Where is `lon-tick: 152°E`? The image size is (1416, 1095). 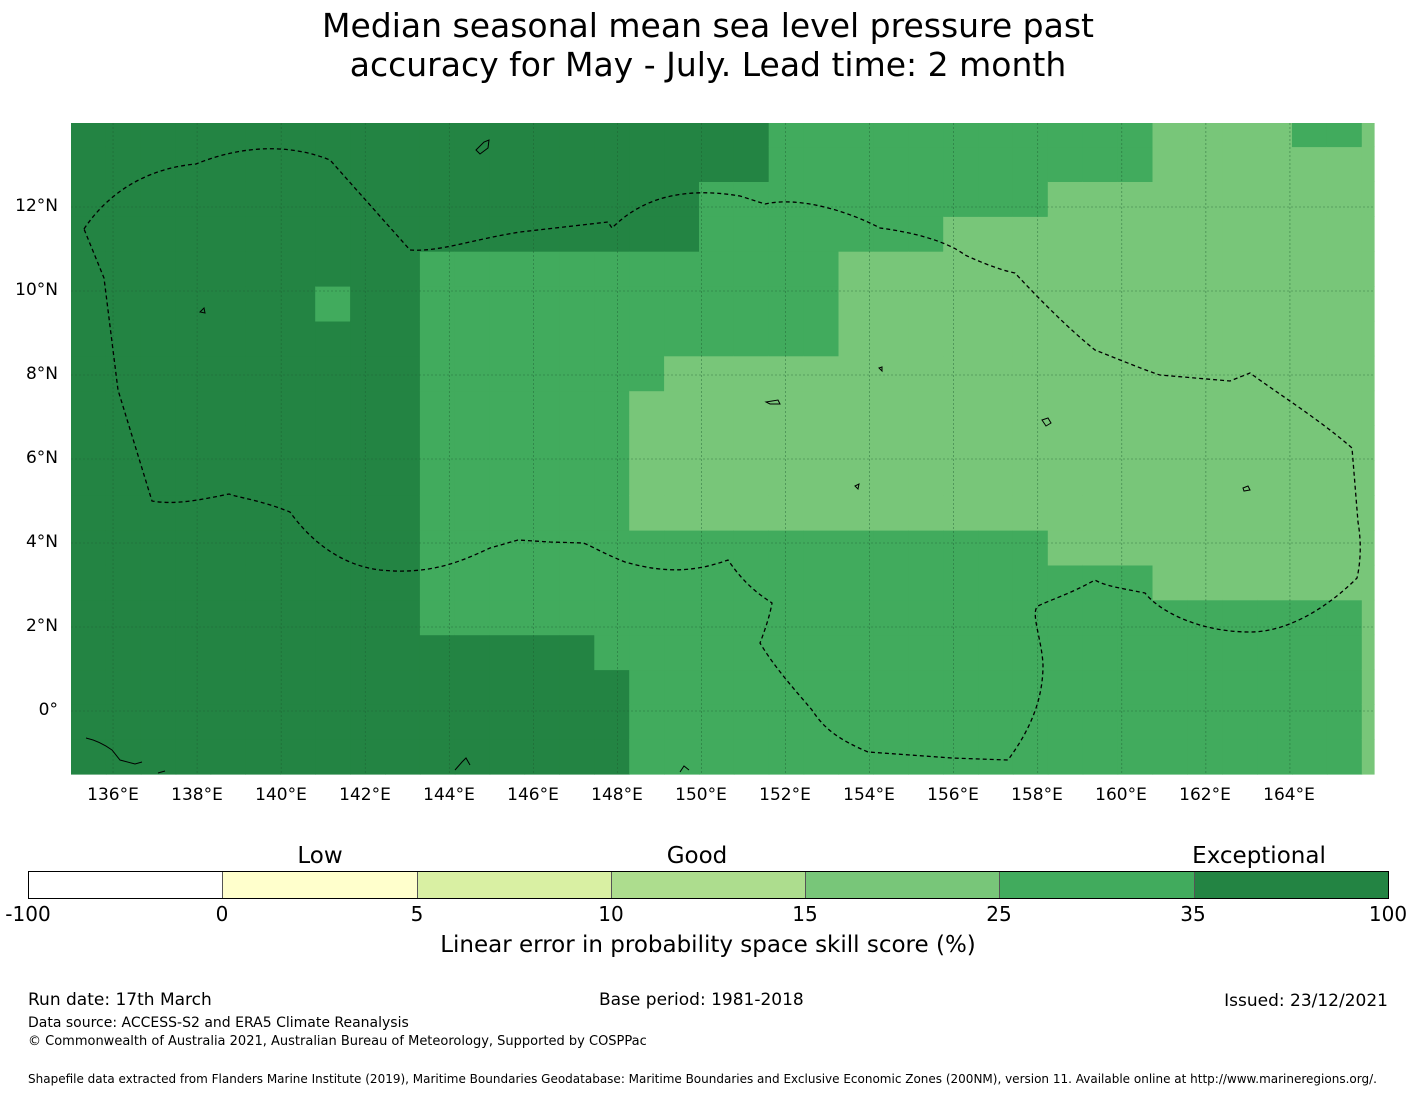 lon-tick: 152°E is located at coordinates (785, 795).